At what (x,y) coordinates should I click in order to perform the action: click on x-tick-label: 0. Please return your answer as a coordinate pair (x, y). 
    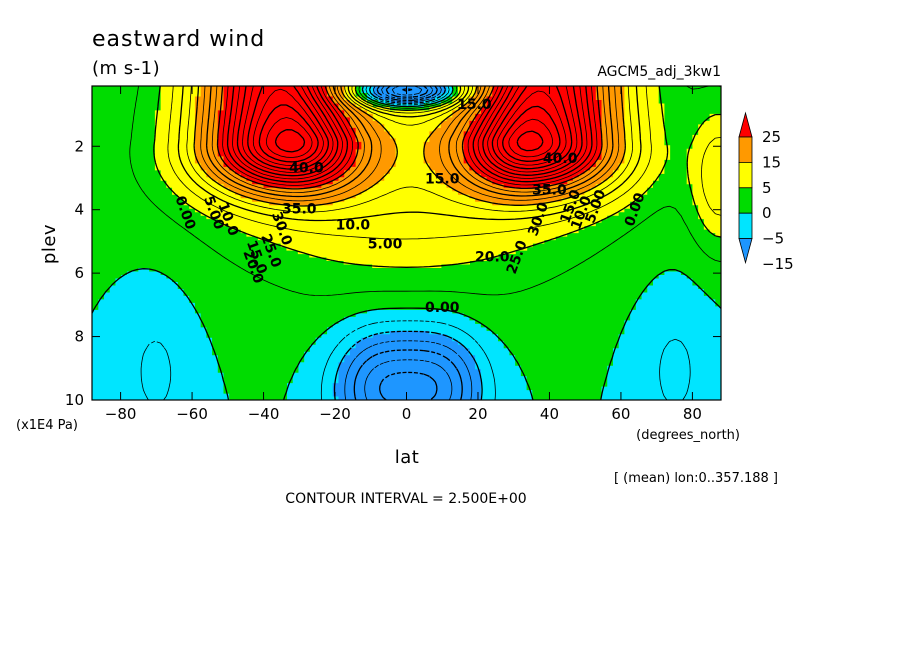
    Looking at the image, I should click on (407, 414).